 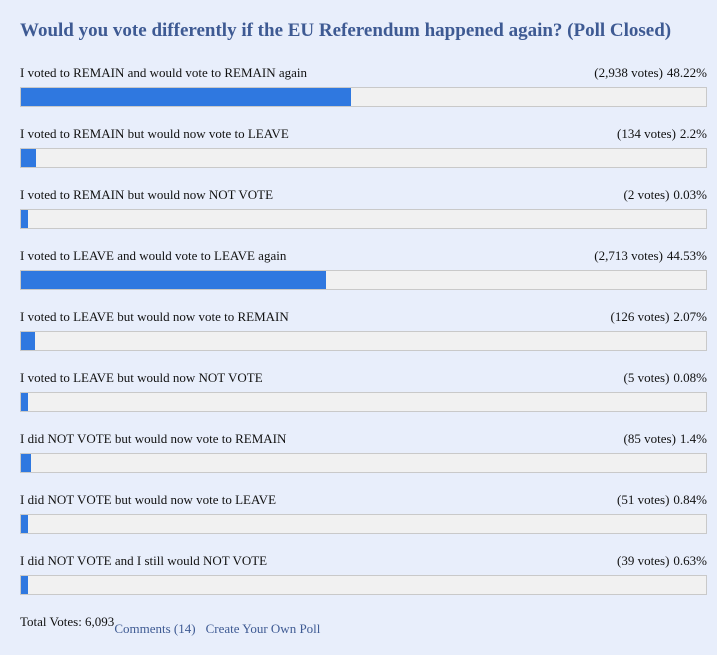 What do you see at coordinates (646, 377) in the screenshot?
I see `option-vote-count: (5 votes)` at bounding box center [646, 377].